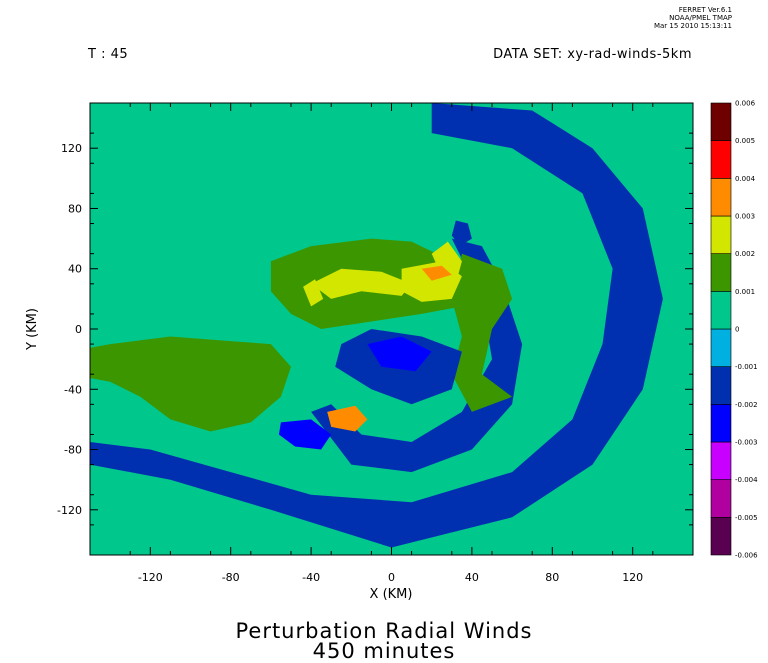 This screenshot has height=663, width=768. Describe the element at coordinates (746, 480) in the screenshot. I see `colorbar-label: -0.004` at that location.